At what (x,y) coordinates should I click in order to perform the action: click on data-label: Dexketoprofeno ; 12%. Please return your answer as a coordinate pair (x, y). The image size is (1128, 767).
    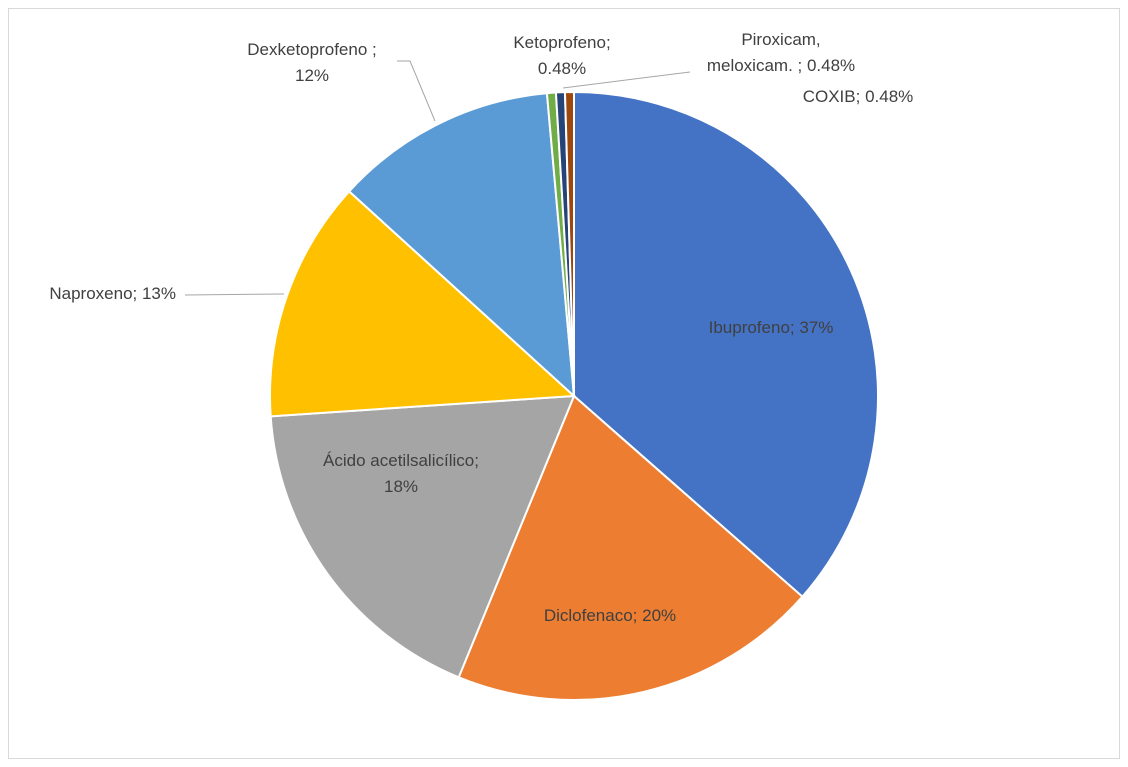
    Looking at the image, I should click on (311, 62).